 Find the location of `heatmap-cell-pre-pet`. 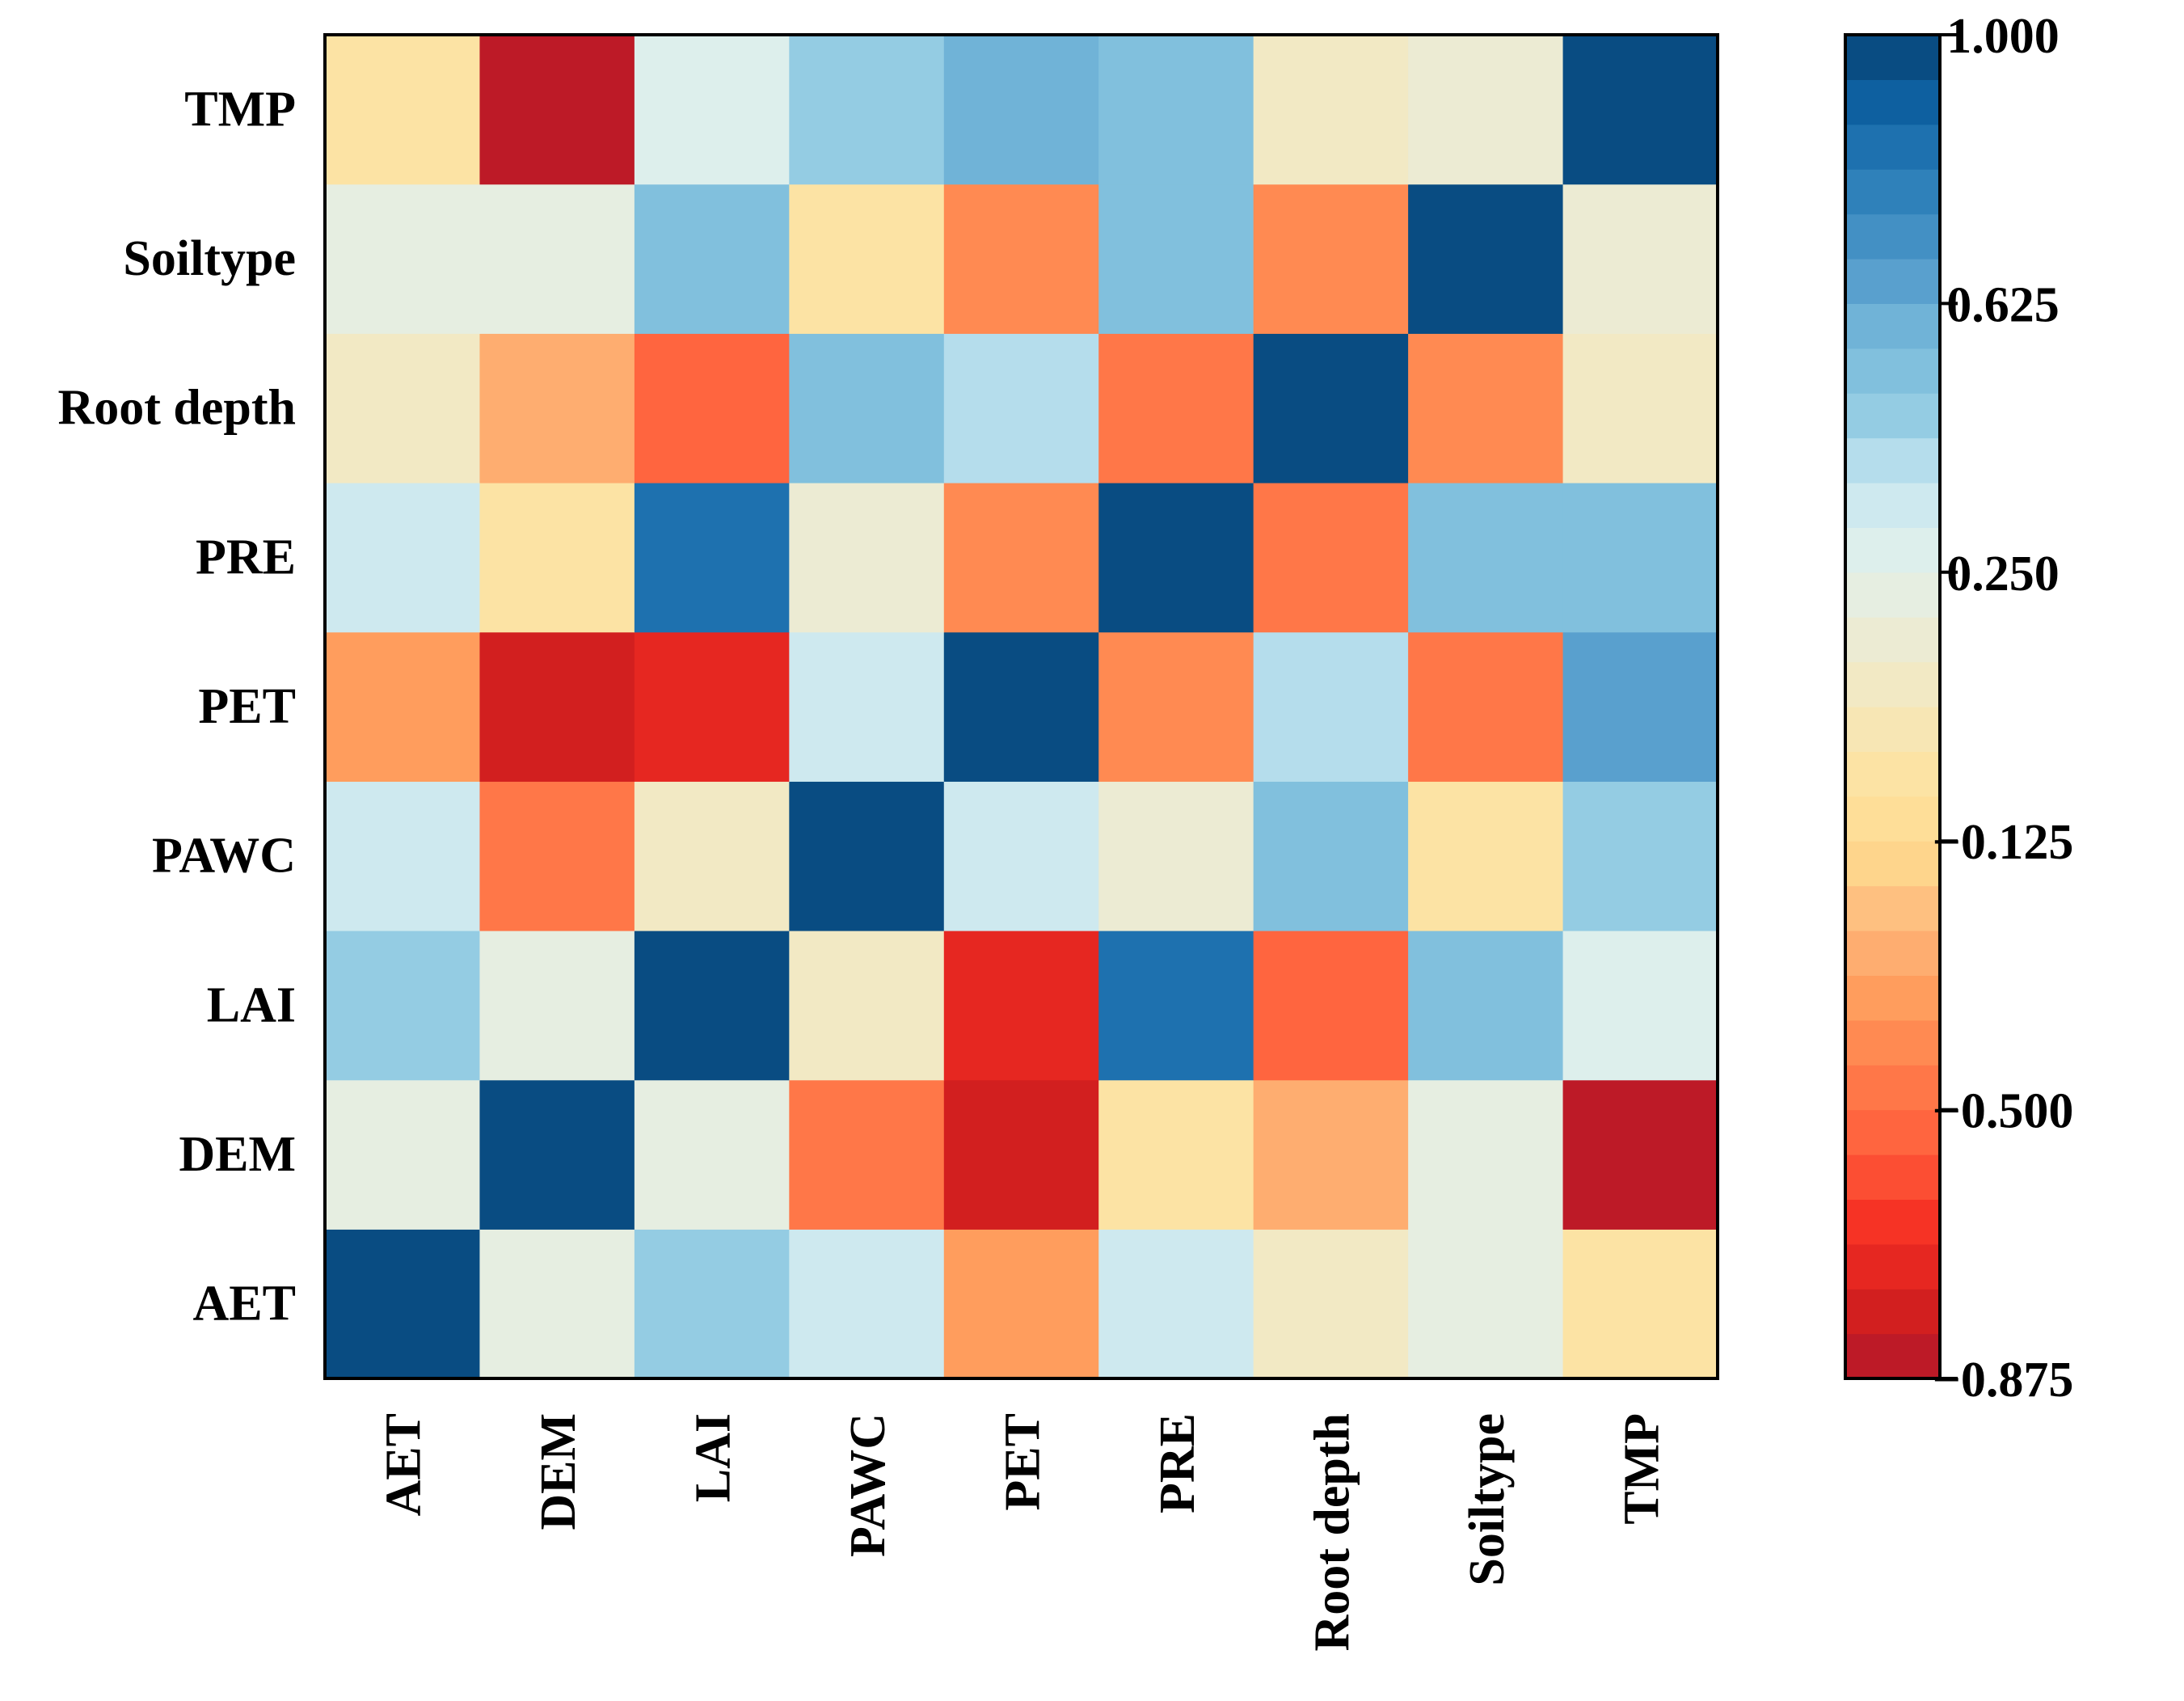

heatmap-cell-pre-pet is located at coordinates (1021, 558).